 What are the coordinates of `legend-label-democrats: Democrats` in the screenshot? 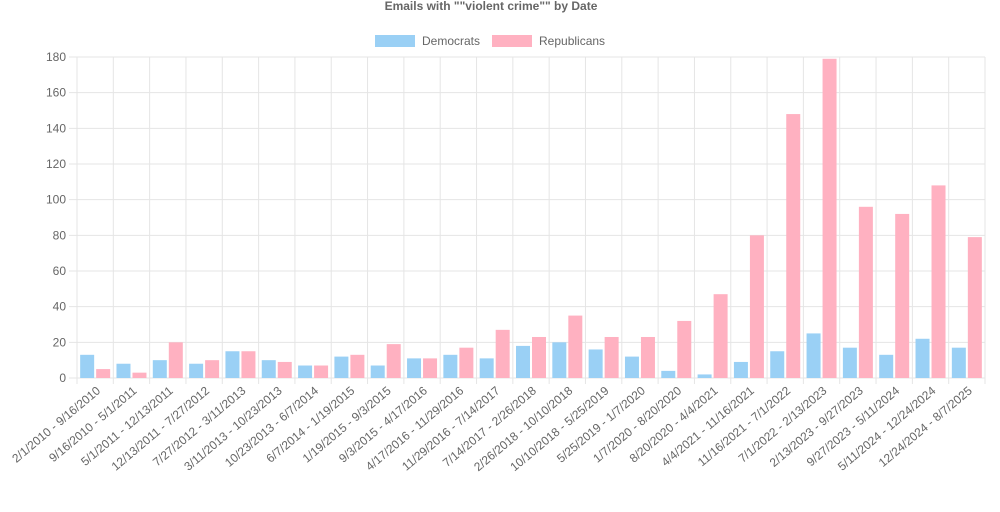 It's located at (451, 41).